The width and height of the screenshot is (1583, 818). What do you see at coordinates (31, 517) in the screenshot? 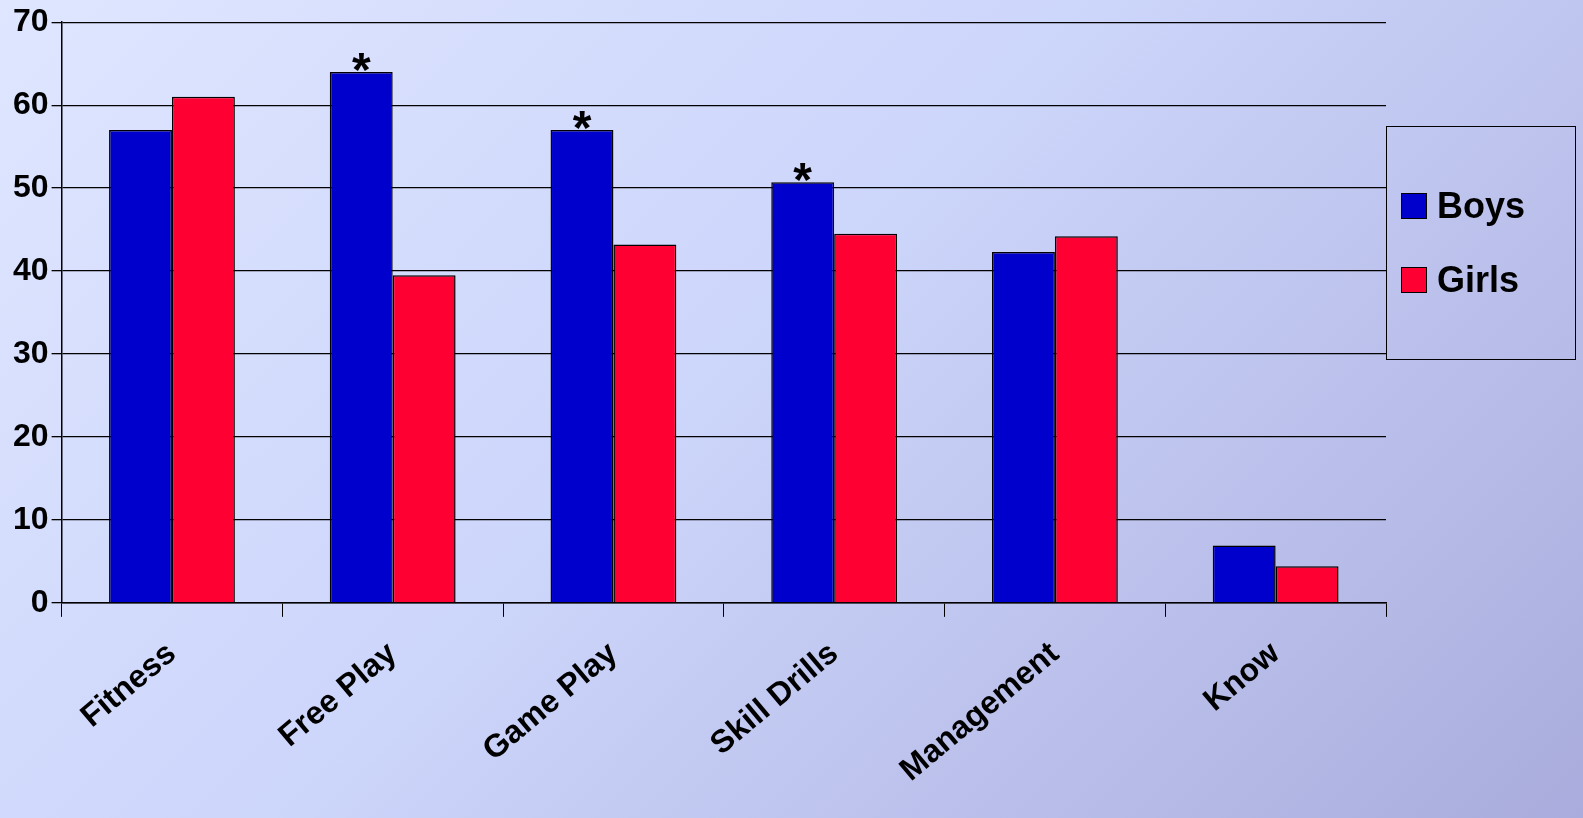
I see `y-tick-label: 10` at bounding box center [31, 517].